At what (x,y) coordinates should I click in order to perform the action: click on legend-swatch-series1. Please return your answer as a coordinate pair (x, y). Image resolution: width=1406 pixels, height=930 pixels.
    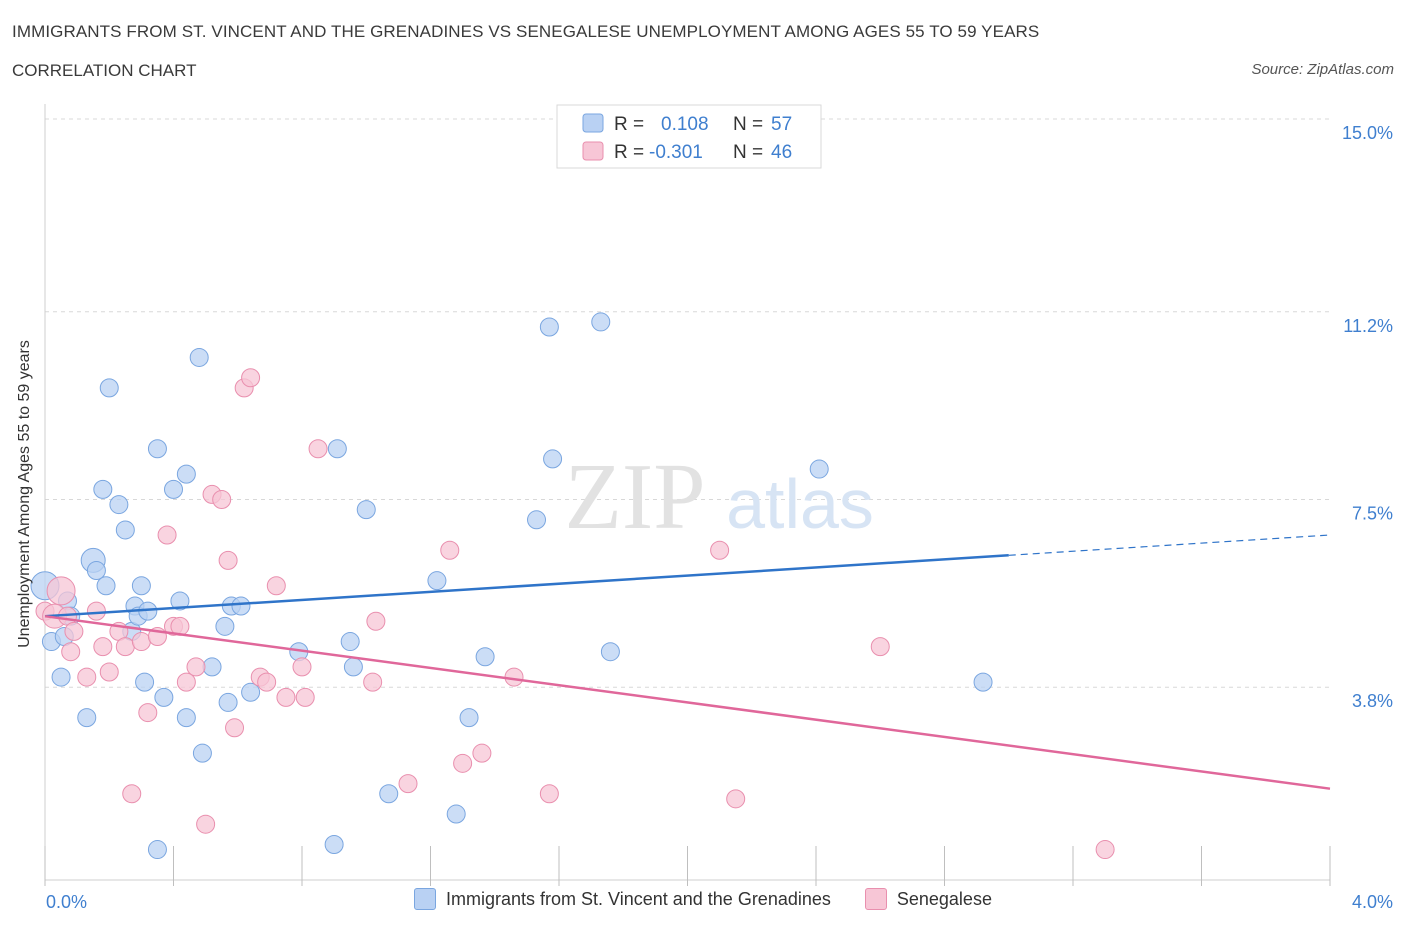
    Looking at the image, I should click on (593, 123).